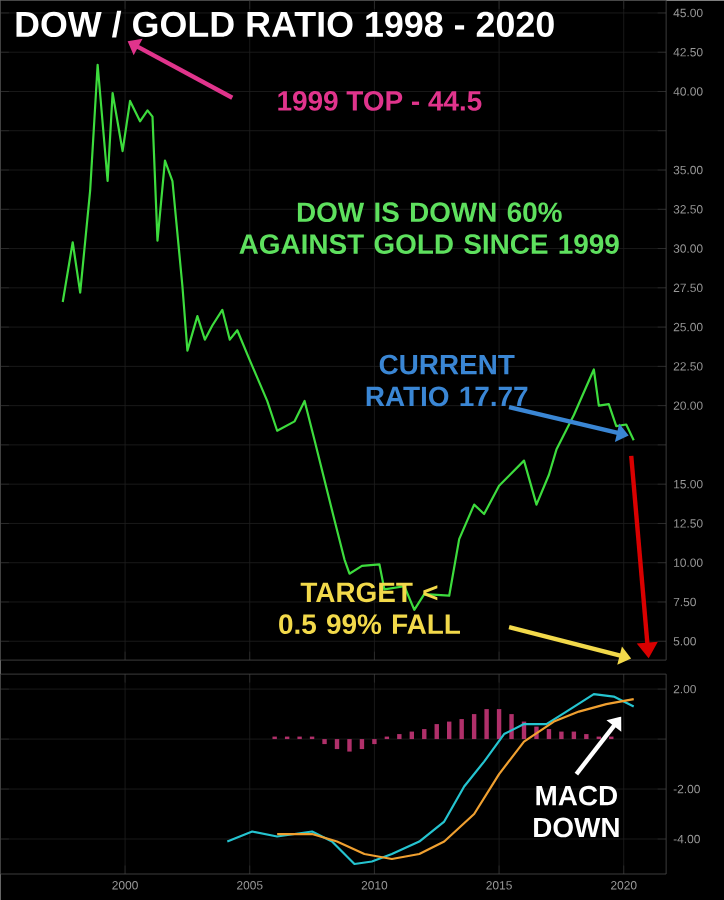 The height and width of the screenshot is (900, 724). I want to click on annotation: MACD DOWN, so click(576, 811).